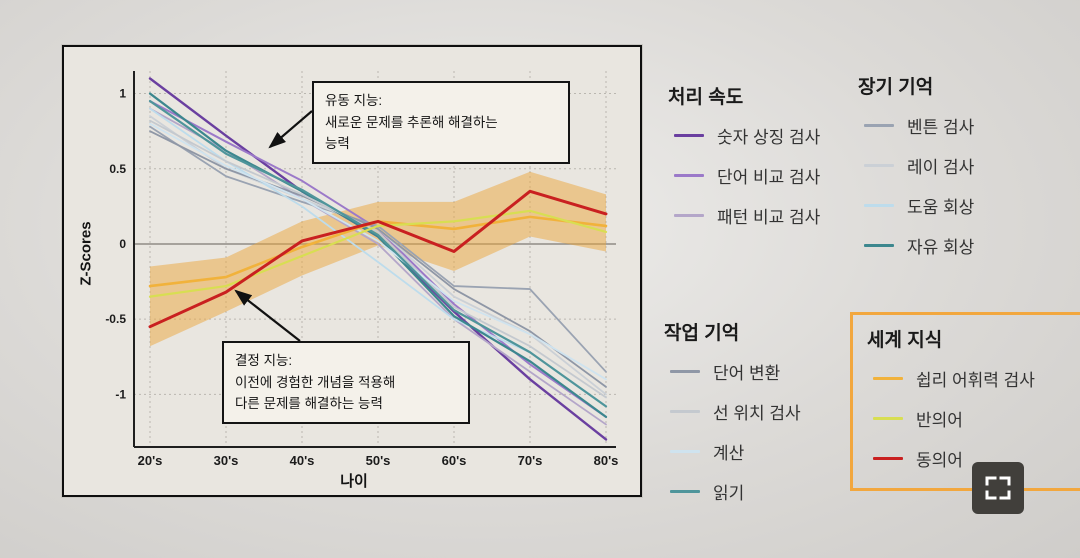 The width and height of the screenshot is (1080, 558). Describe the element at coordinates (747, 373) in the screenshot. I see `legend-label: 단어 변환` at that location.